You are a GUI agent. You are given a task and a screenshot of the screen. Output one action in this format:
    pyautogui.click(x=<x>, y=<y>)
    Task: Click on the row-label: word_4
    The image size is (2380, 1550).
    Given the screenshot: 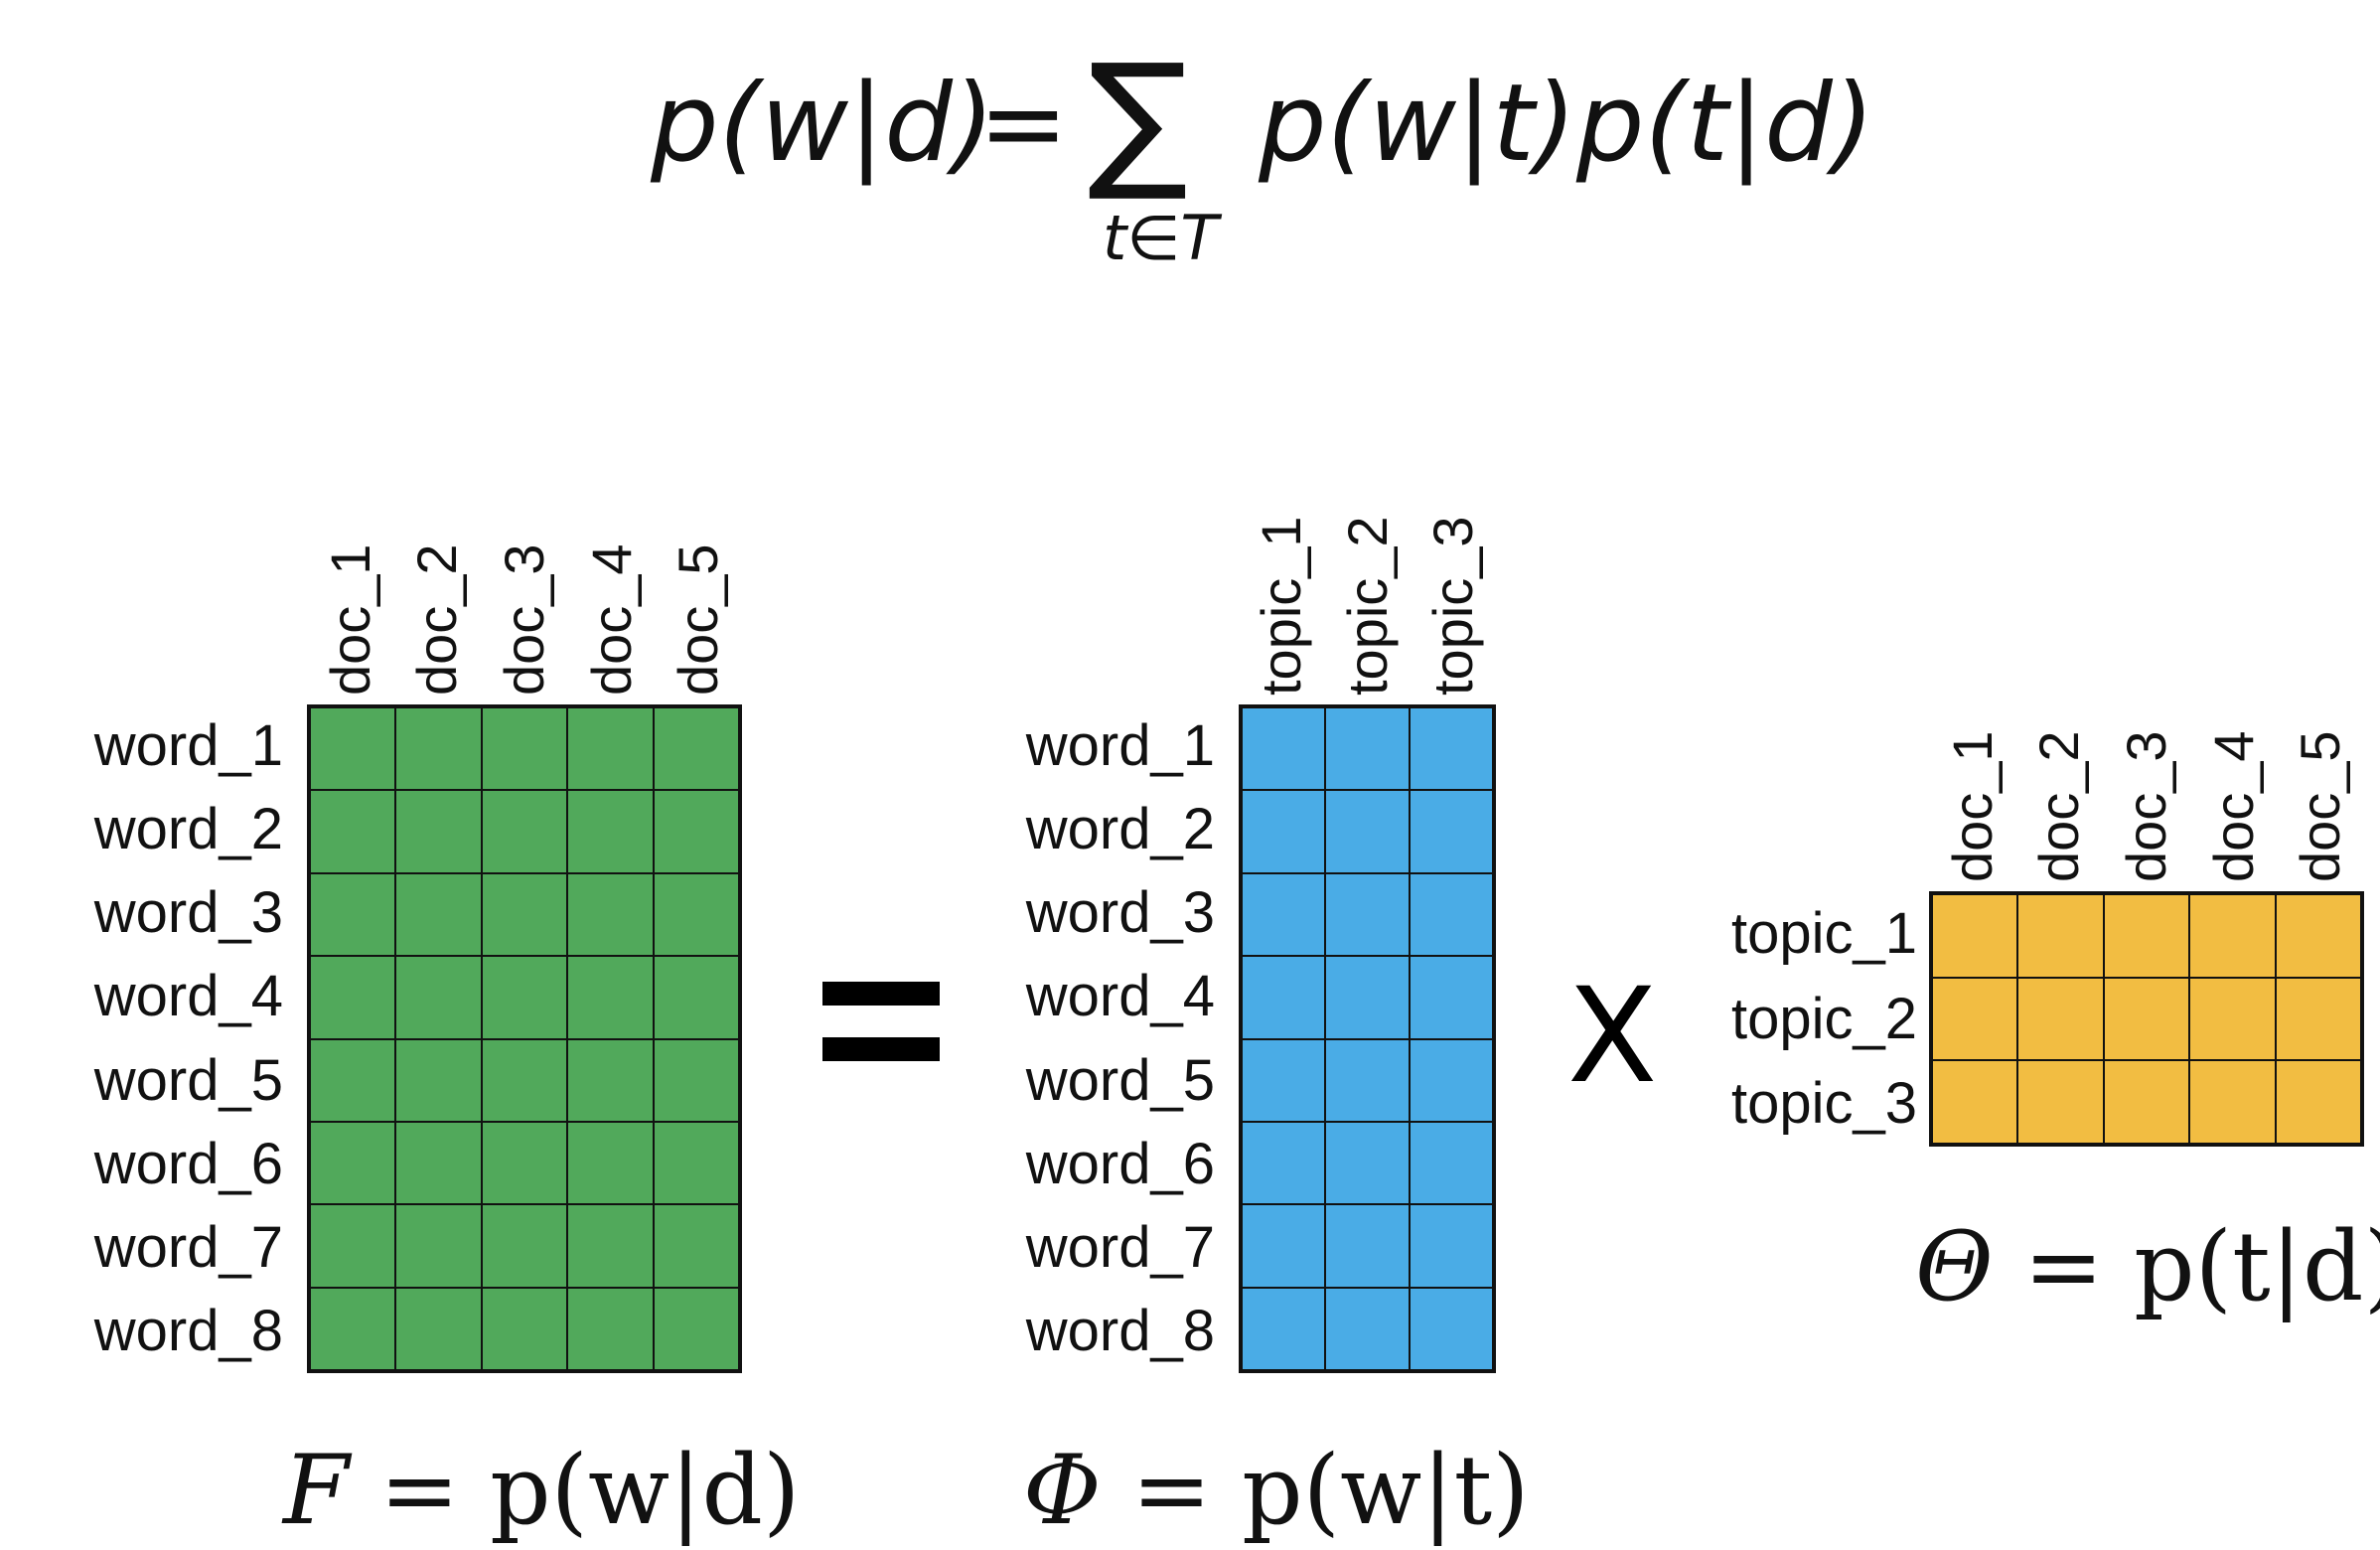 What is the action you would take?
    pyautogui.click(x=188, y=996)
    